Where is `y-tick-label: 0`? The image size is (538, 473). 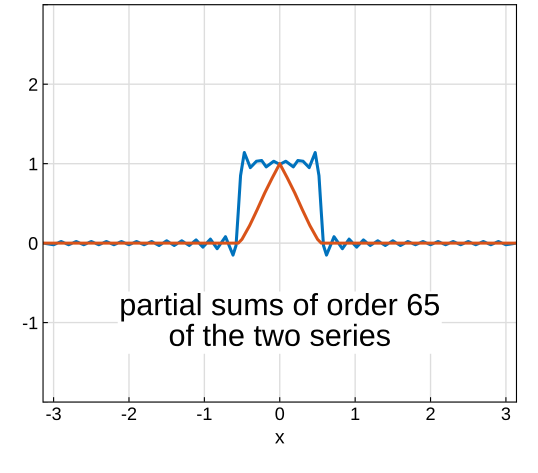
y-tick-label: 0 is located at coordinates (33, 243).